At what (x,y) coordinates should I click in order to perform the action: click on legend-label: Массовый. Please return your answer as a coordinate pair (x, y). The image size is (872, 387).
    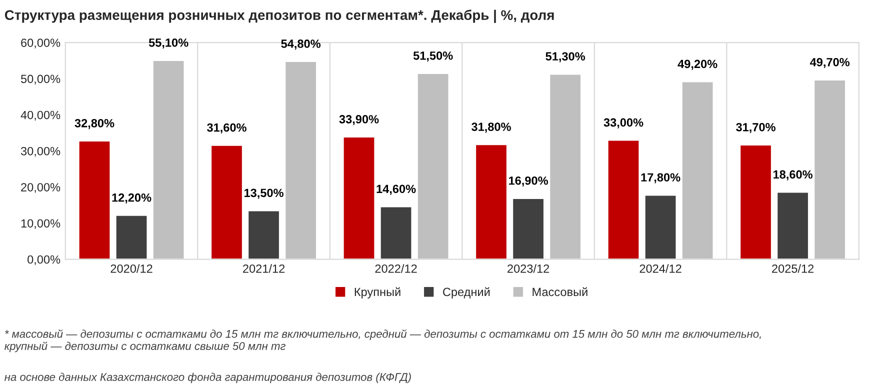
    Looking at the image, I should click on (560, 291).